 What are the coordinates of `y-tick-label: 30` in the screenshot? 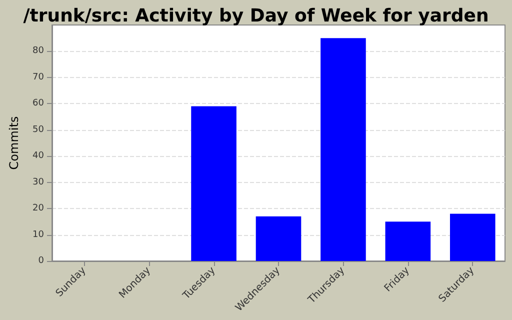 It's located at (38, 182).